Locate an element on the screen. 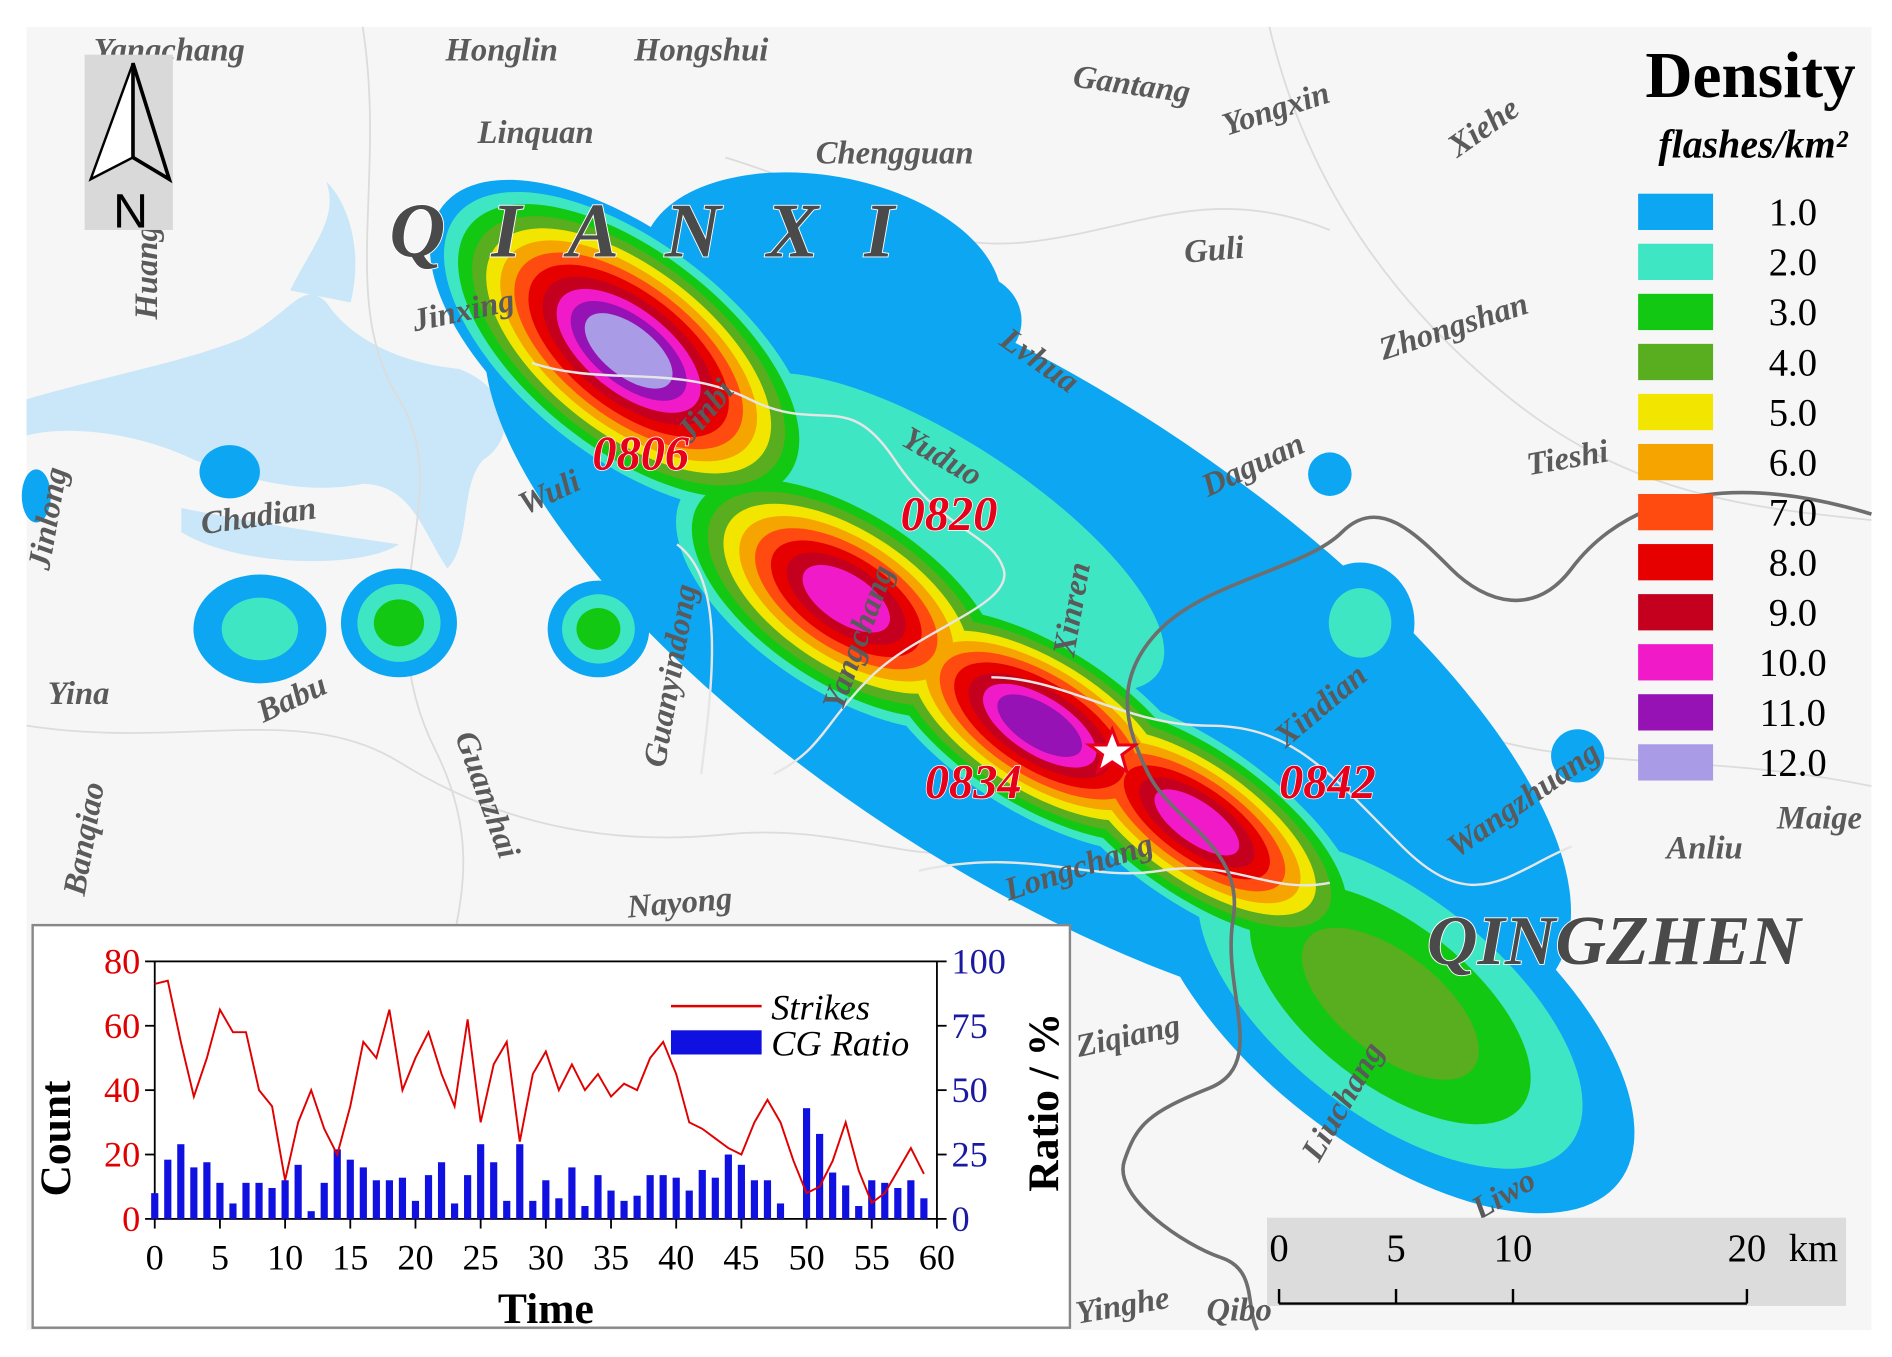 This screenshot has height=1357, width=1892. legend-label: 1.0 is located at coordinates (1793, 213).